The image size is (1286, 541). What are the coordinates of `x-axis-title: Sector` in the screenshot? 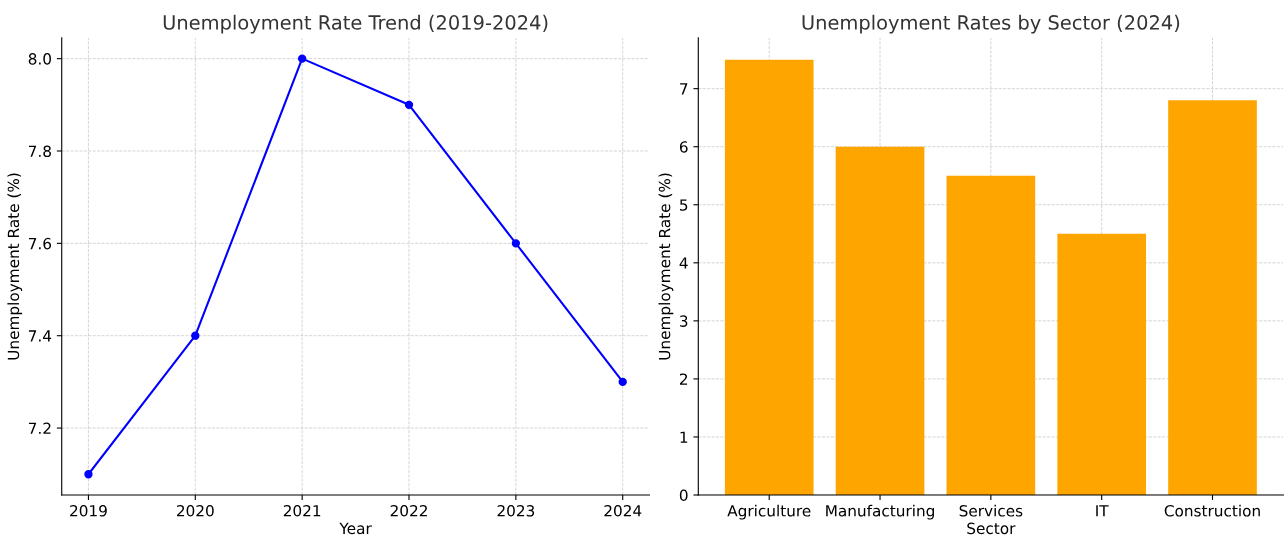 It's located at (991, 528).